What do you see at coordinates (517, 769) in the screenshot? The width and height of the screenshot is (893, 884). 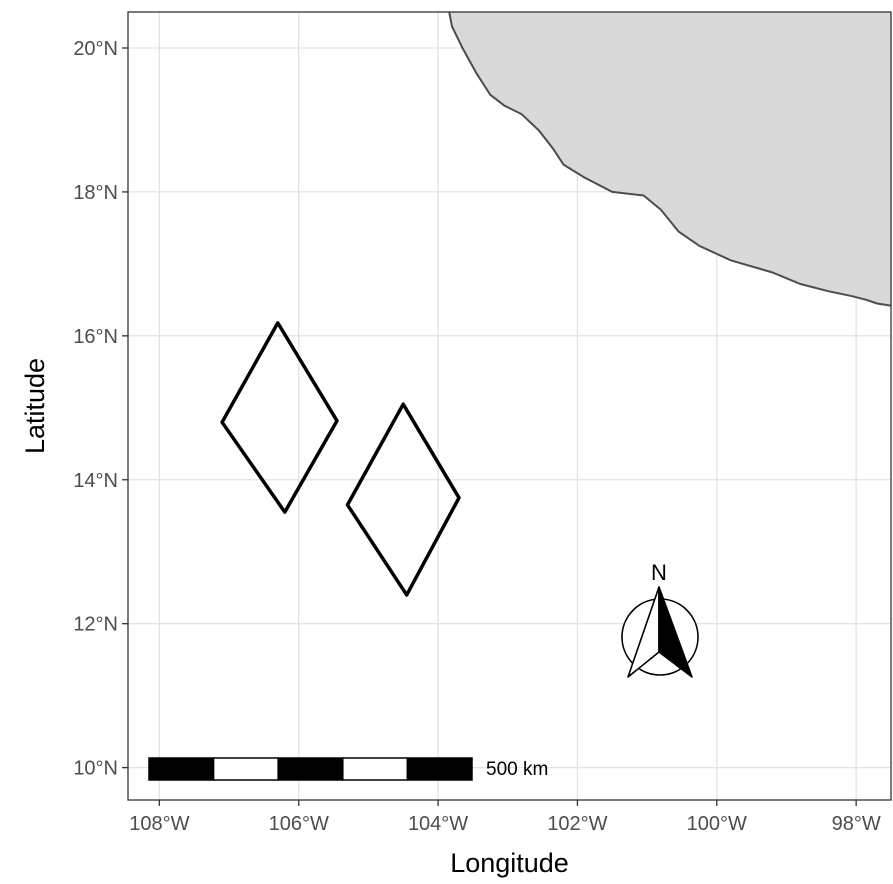 I see `scale-bar-label: 500 km` at bounding box center [517, 769].